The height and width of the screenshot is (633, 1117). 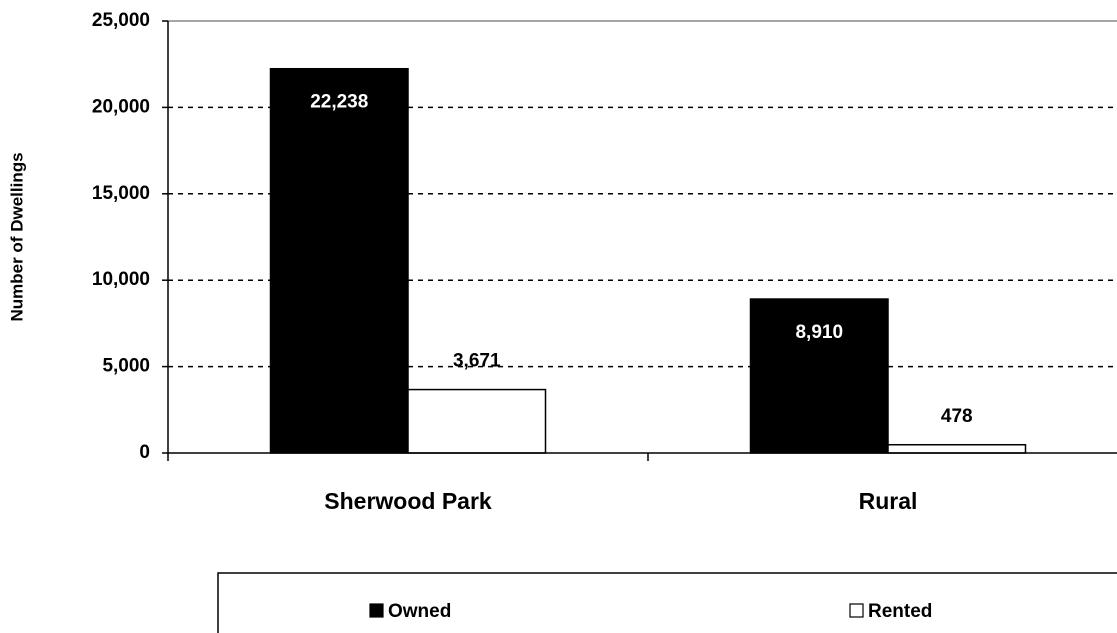 I want to click on legend-label: Rented, so click(x=900, y=611).